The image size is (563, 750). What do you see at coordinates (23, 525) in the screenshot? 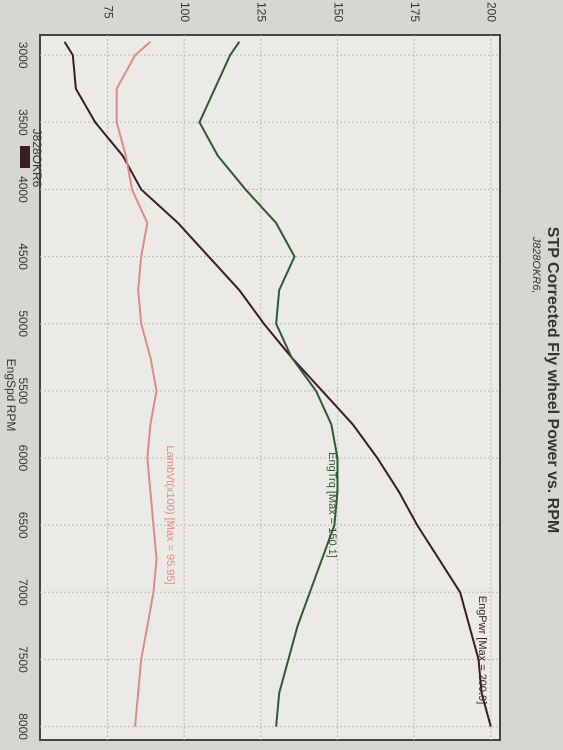
I see `x-tick-label: 6500` at bounding box center [23, 525].